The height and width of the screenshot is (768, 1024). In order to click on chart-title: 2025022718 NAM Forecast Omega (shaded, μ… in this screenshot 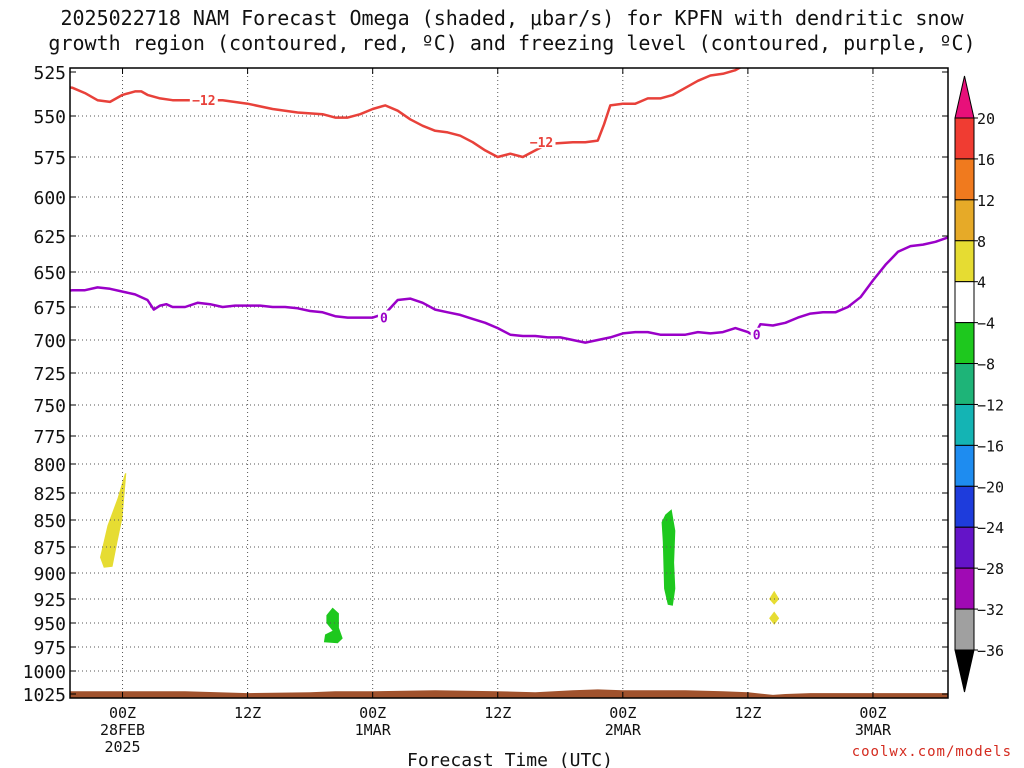, I will do `click(512, 31)`.